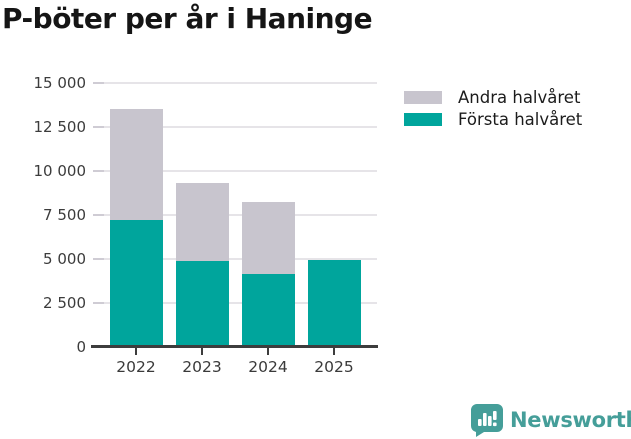  What do you see at coordinates (60, 127) in the screenshot?
I see `y-axis-tick-label: 12 500` at bounding box center [60, 127].